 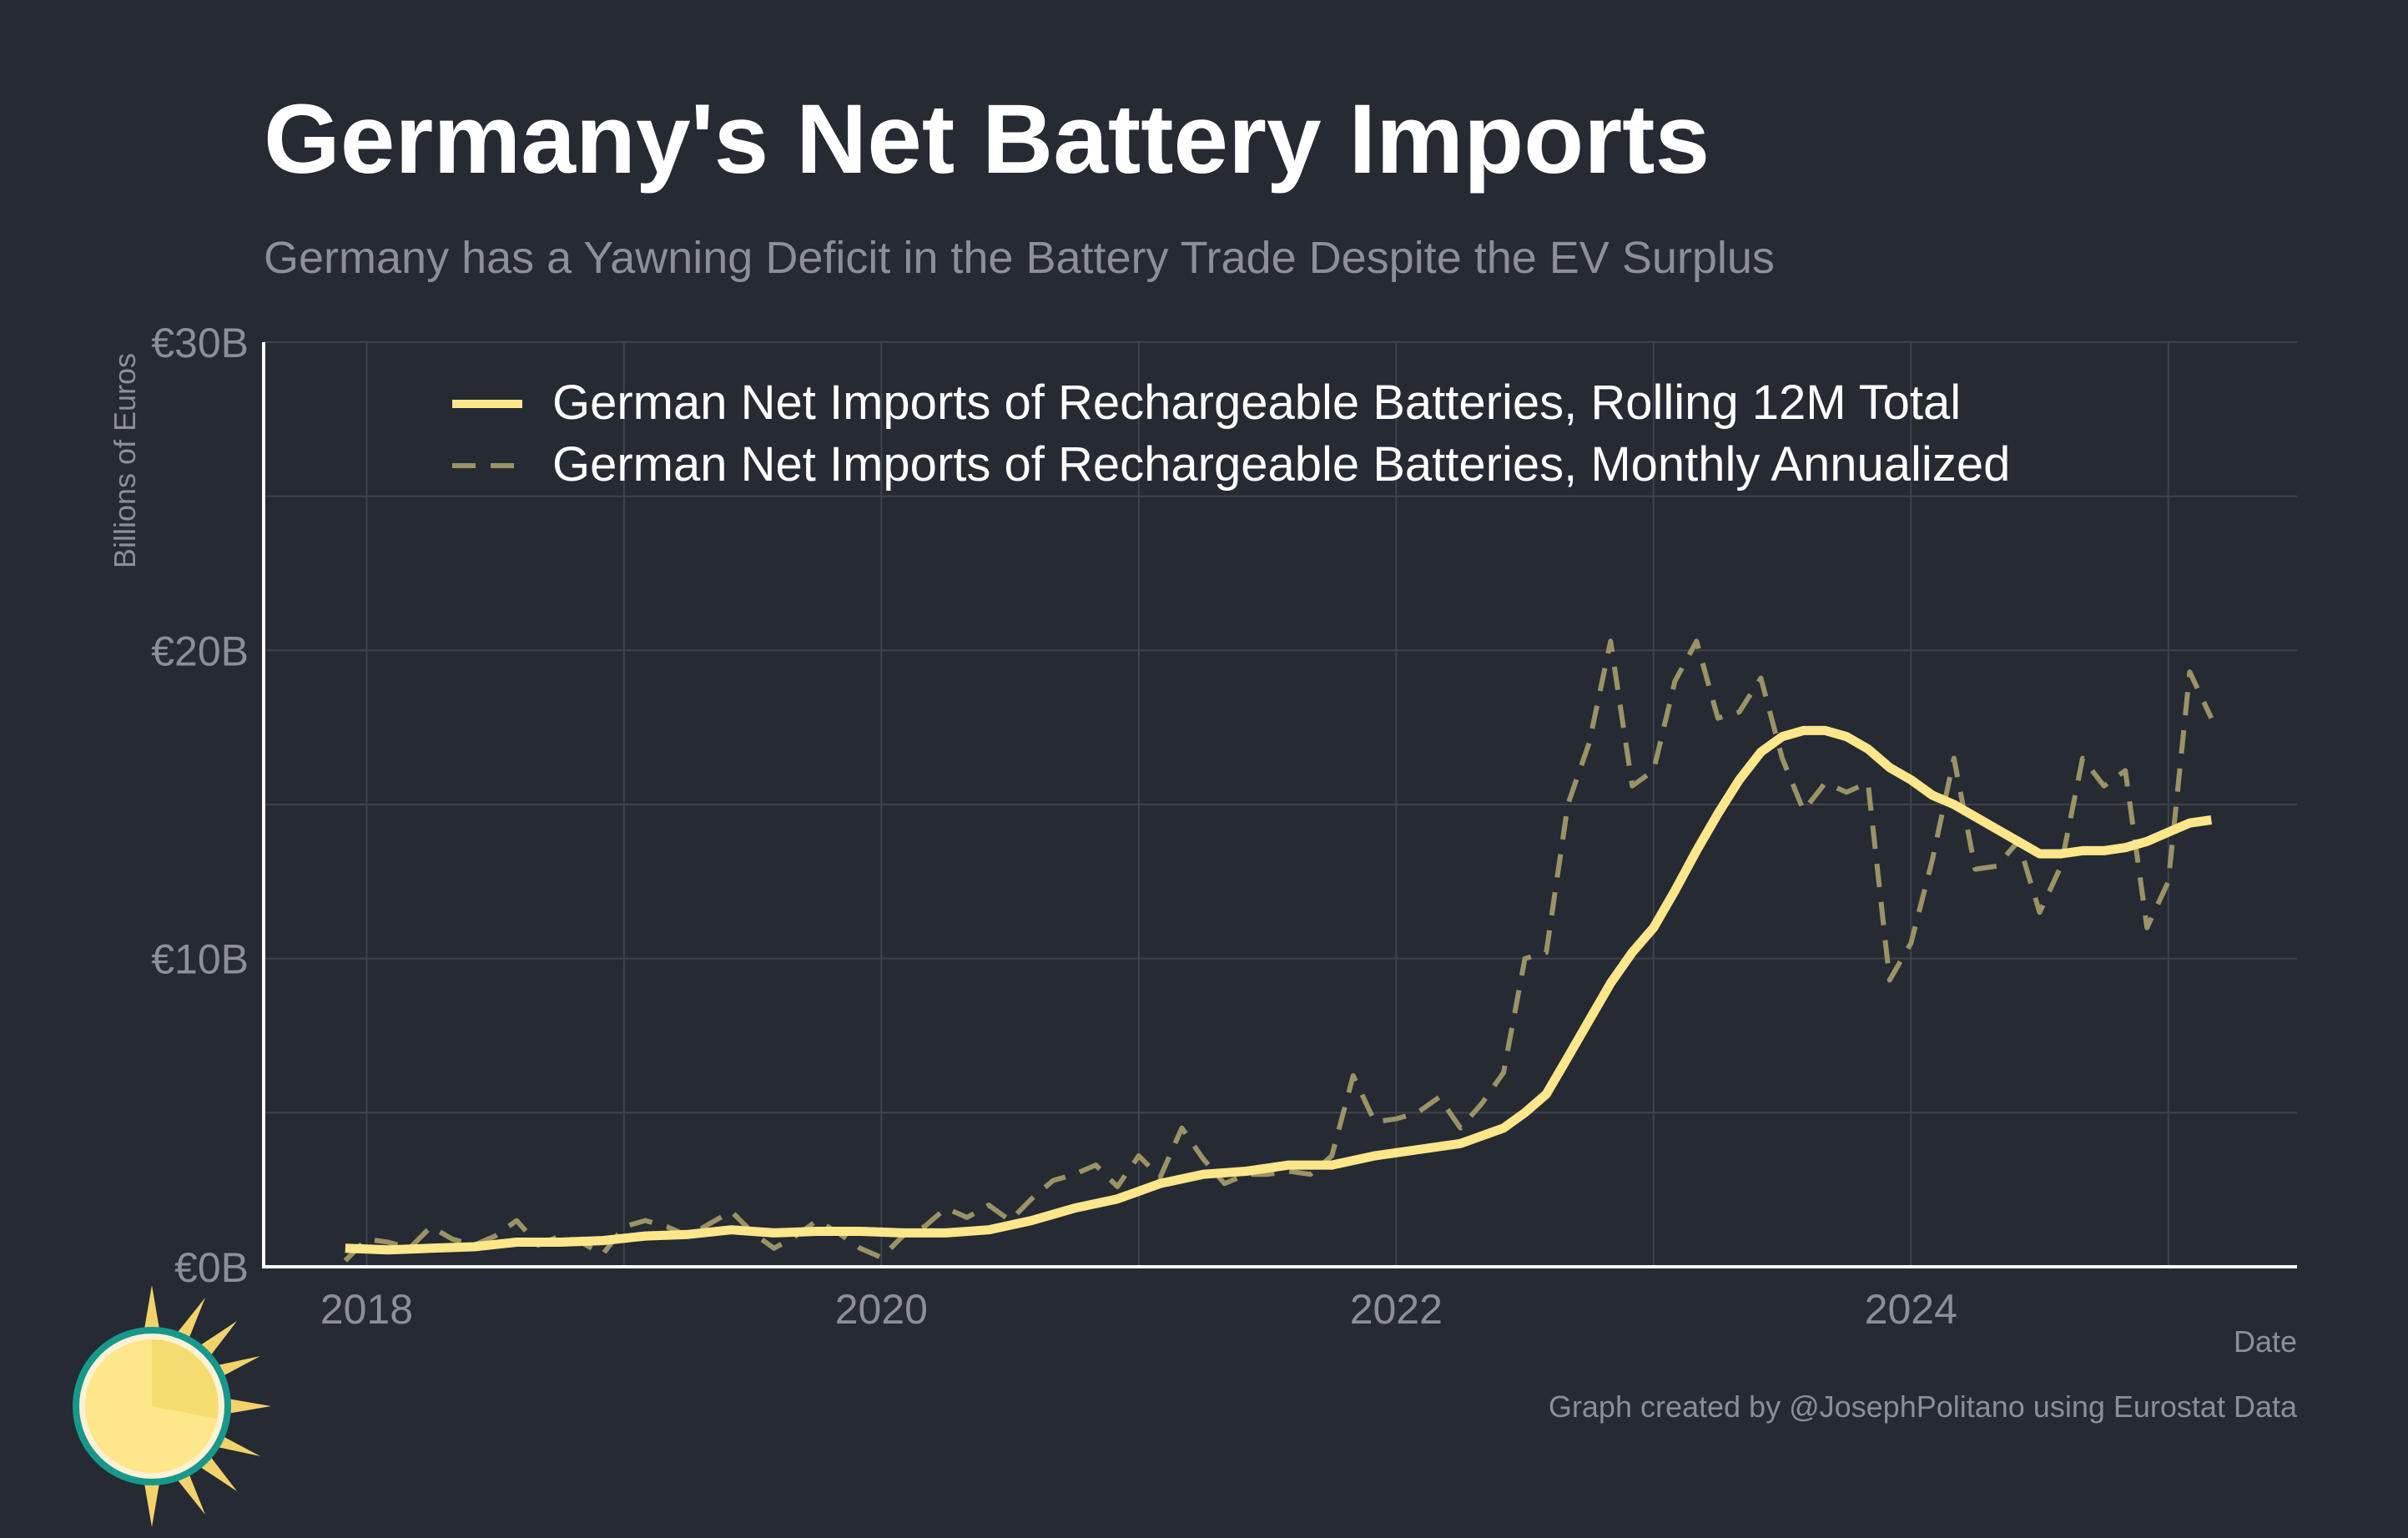 I want to click on x-axis-title: Date, so click(x=2265, y=1341).